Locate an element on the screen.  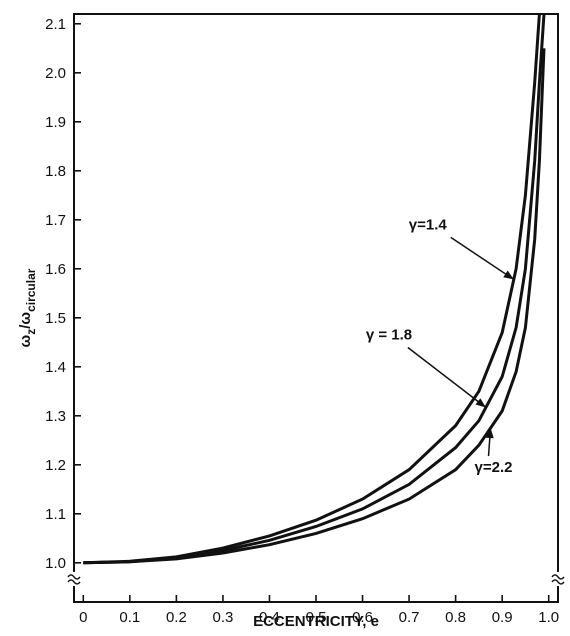
y-axis-title-sub-z: z is located at coordinates (31, 332).